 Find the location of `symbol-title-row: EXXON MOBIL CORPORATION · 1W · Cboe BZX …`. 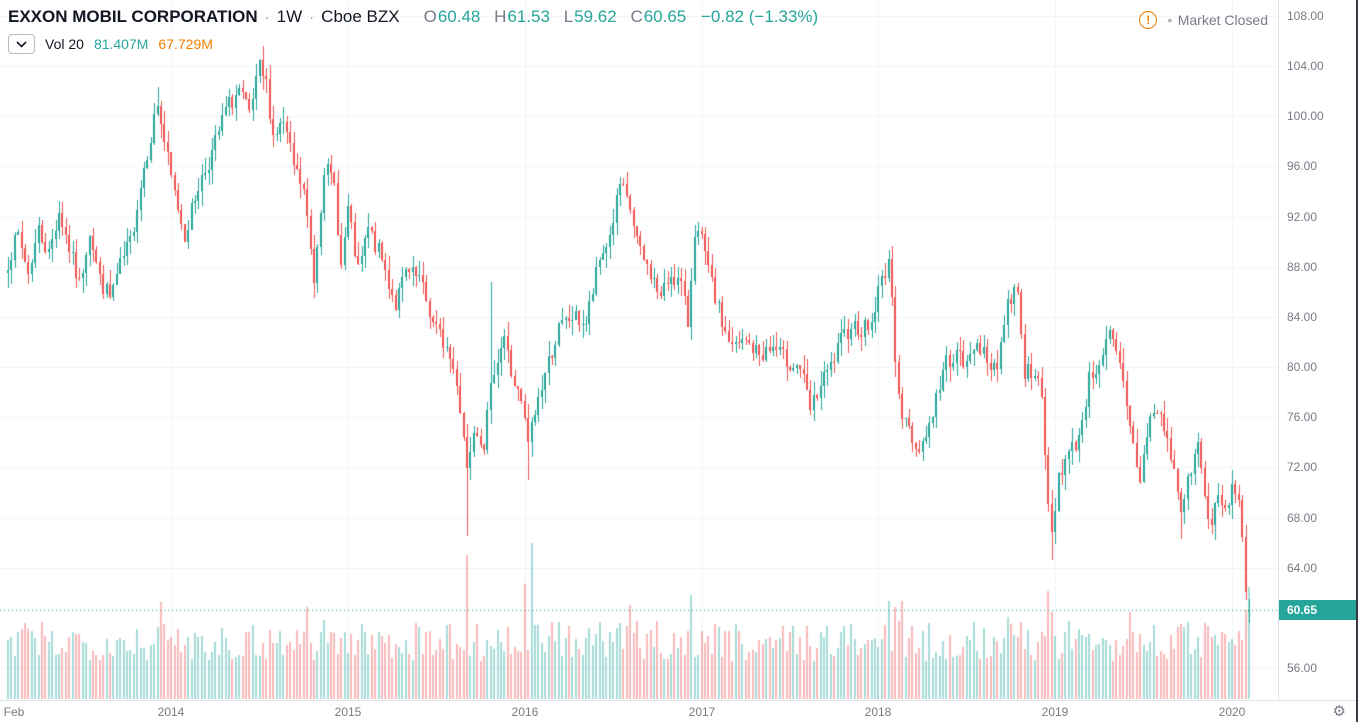

symbol-title-row: EXXON MOBIL CORPORATION · 1W · Cboe BZX … is located at coordinates (413, 17).